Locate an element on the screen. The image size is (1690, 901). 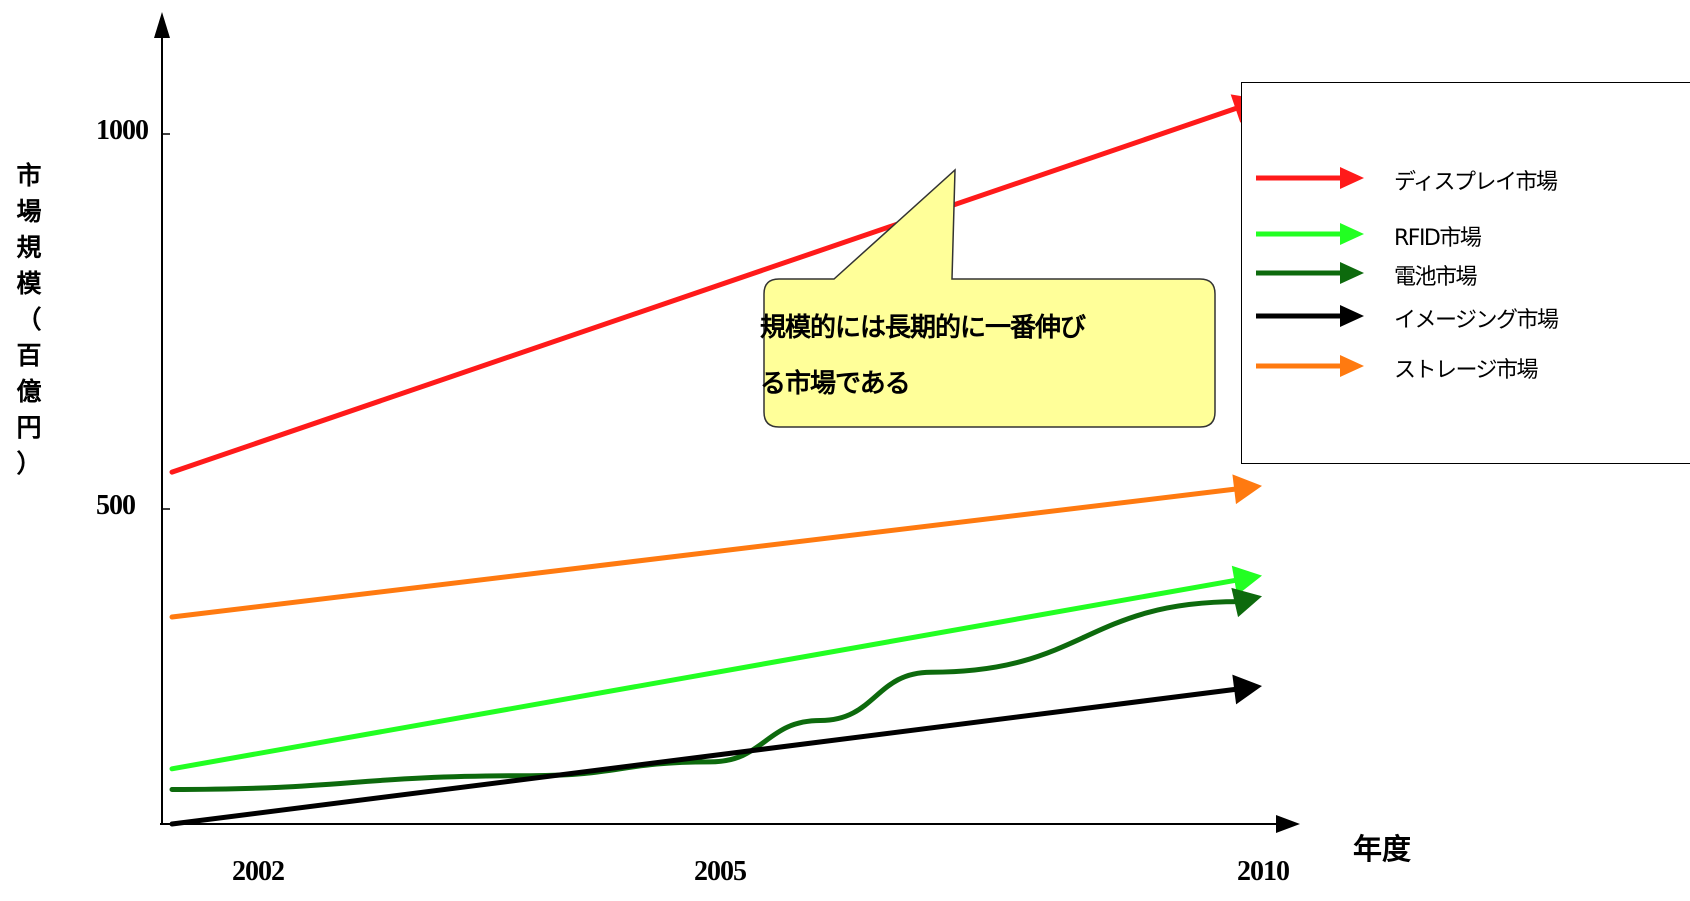
callout is located at coordinates (989, 298).